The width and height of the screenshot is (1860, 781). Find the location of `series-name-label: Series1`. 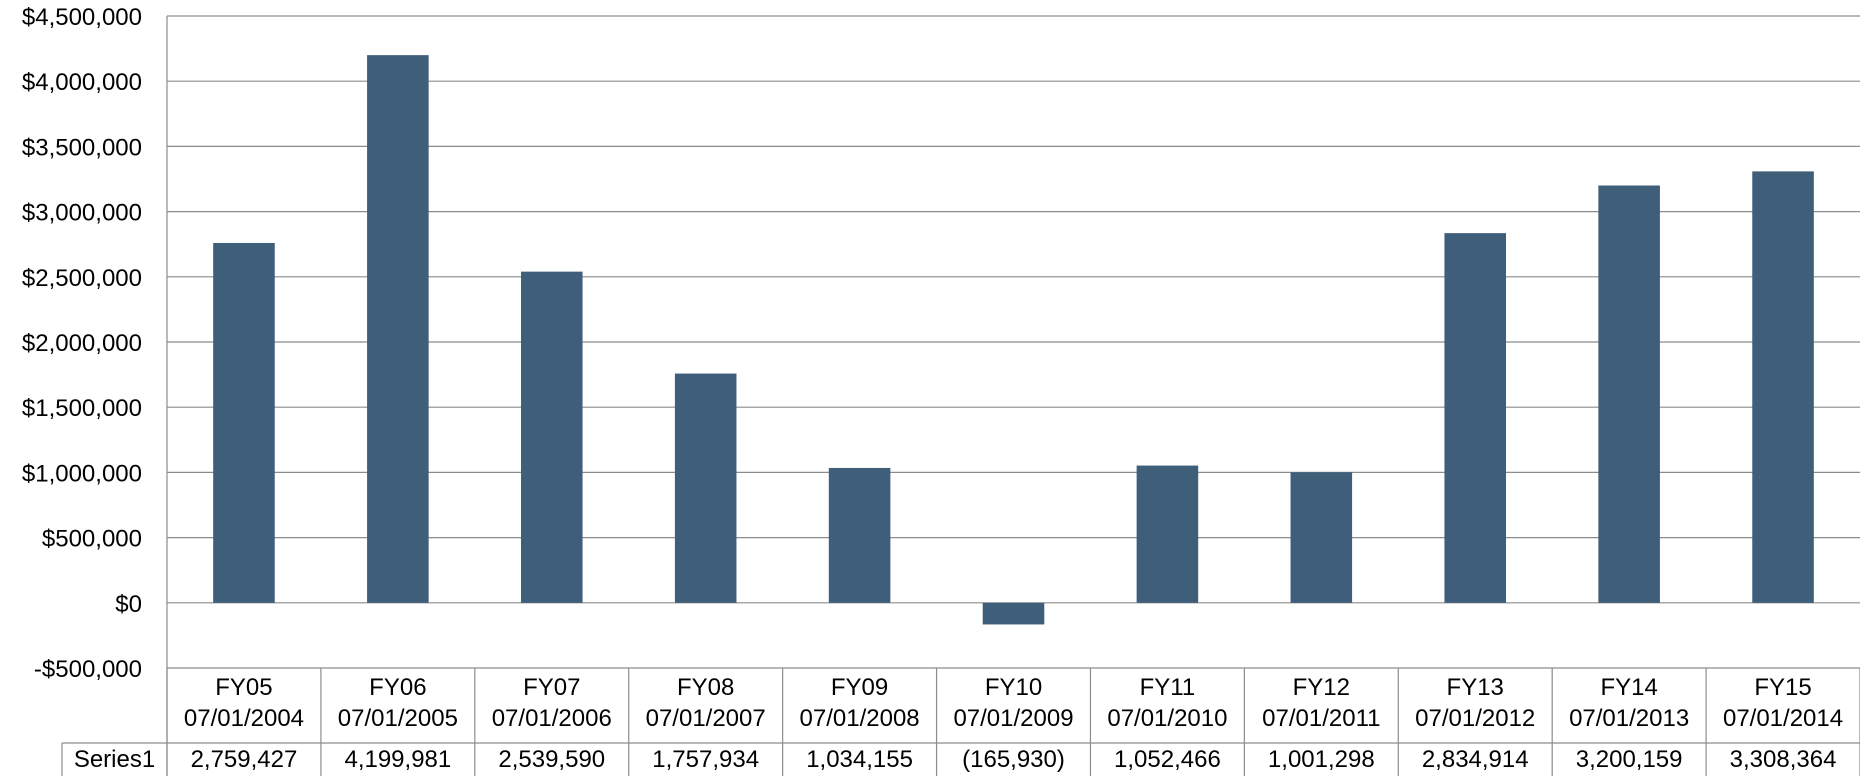

series-name-label: Series1 is located at coordinates (114, 759).